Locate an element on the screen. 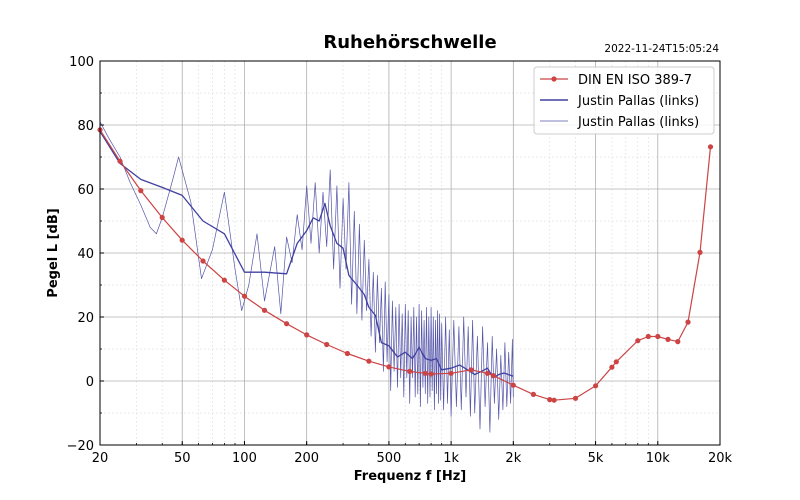  x-tick-label: 10k is located at coordinates (658, 458).